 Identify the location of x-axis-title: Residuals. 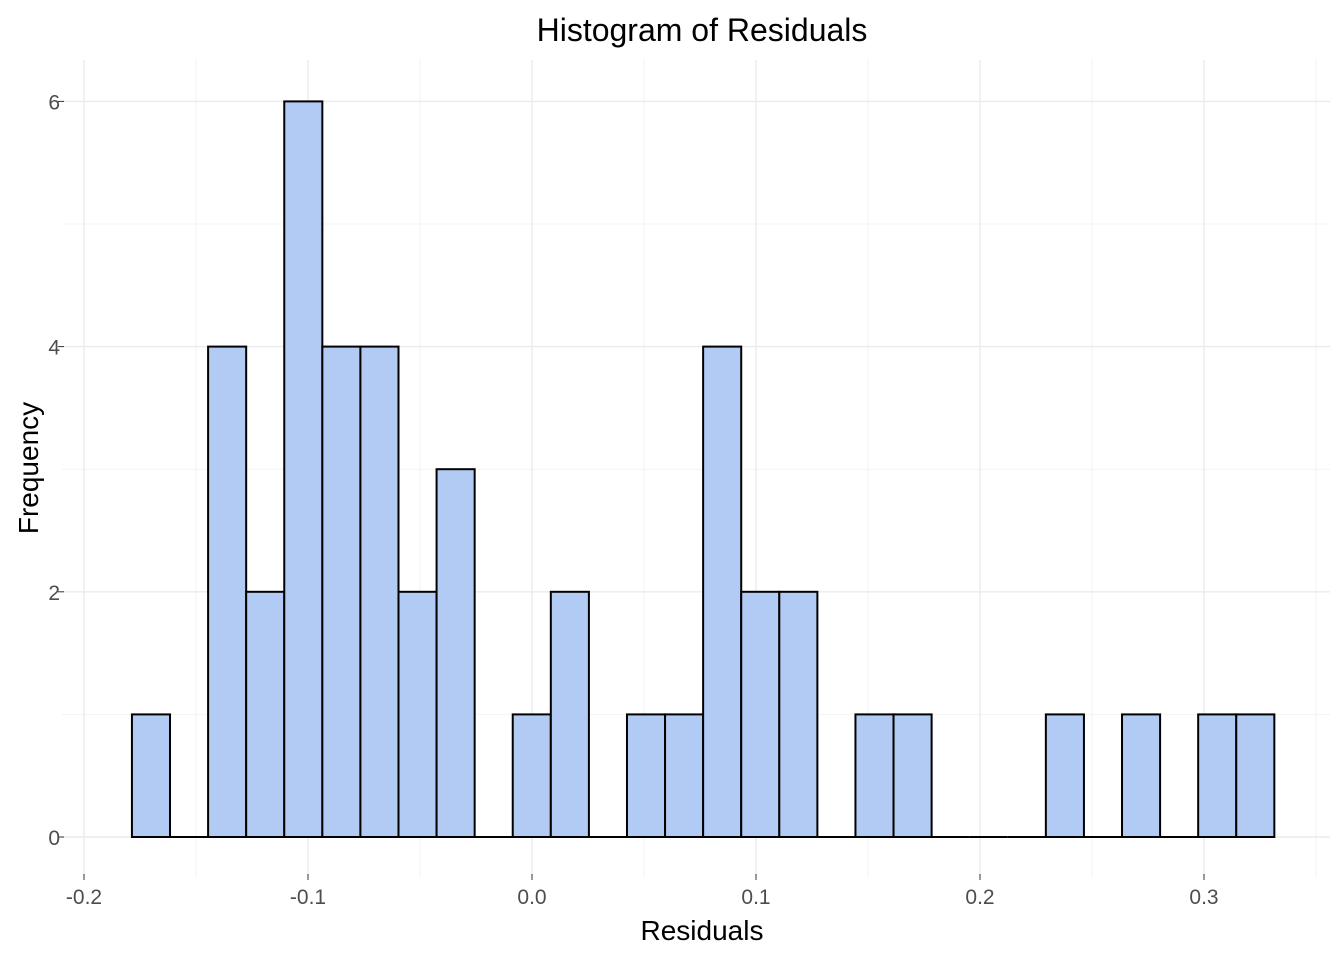
(702, 930).